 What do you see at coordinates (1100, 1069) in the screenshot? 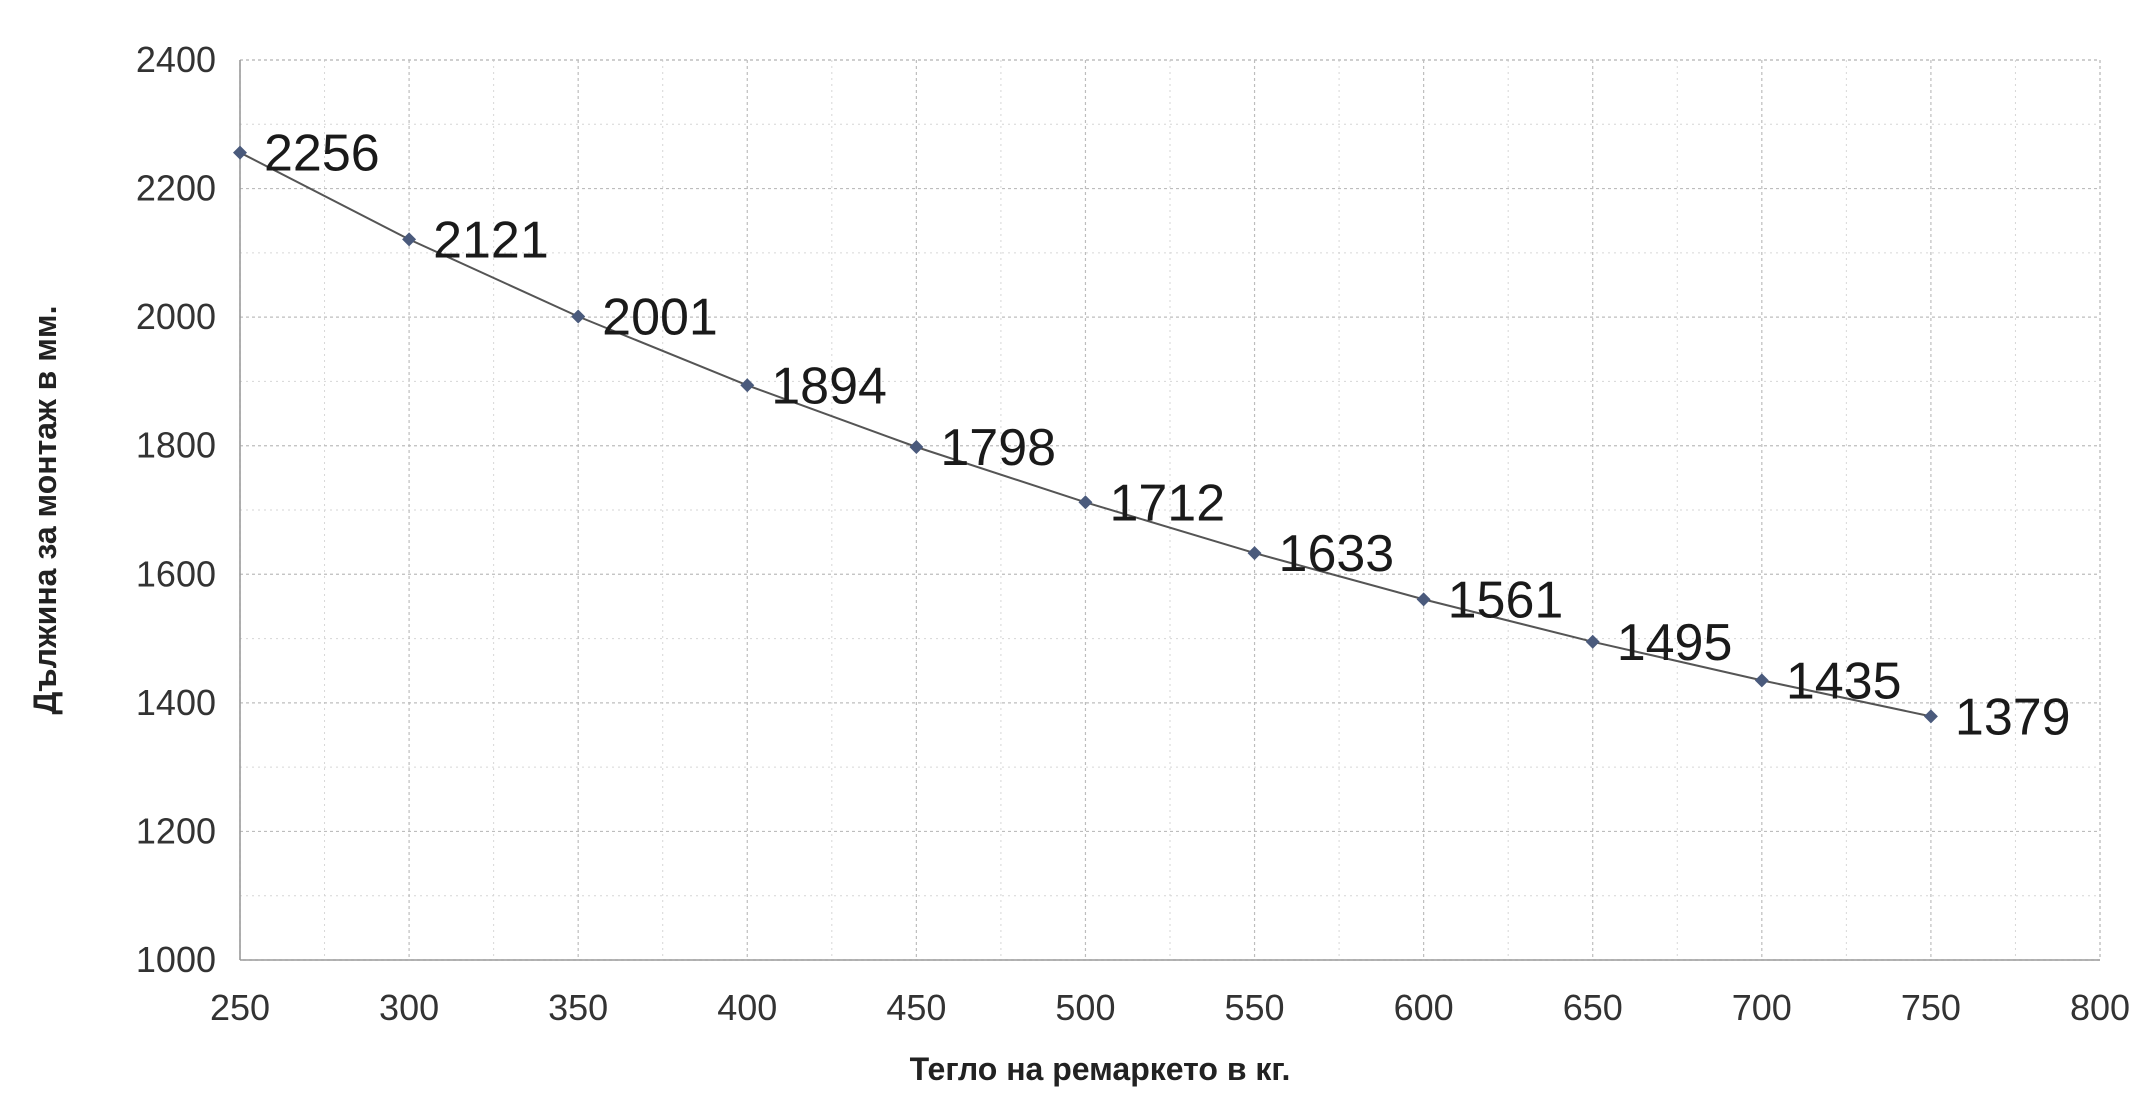
I see `x-axis-title: Тегло на ремаркето в кг.` at bounding box center [1100, 1069].